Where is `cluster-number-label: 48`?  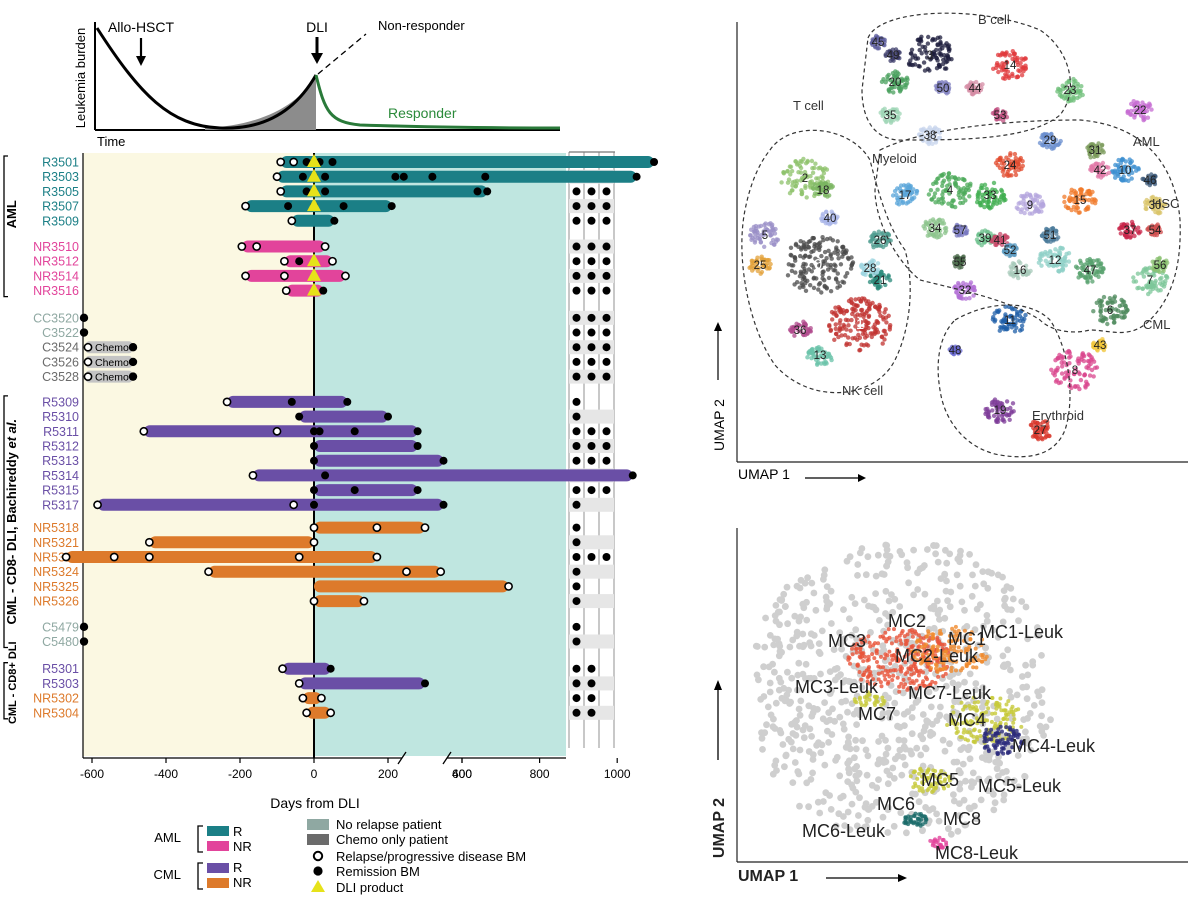 cluster-number-label: 48 is located at coordinates (955, 351).